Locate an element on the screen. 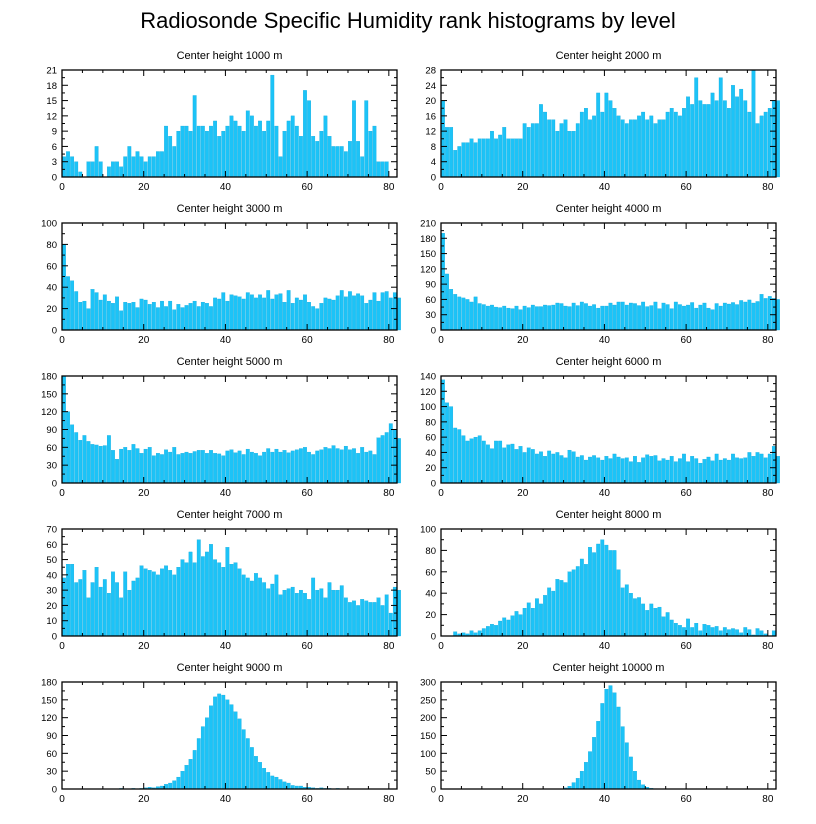 The image size is (816, 824). y-tick-label: 90 is located at coordinates (430, 285).